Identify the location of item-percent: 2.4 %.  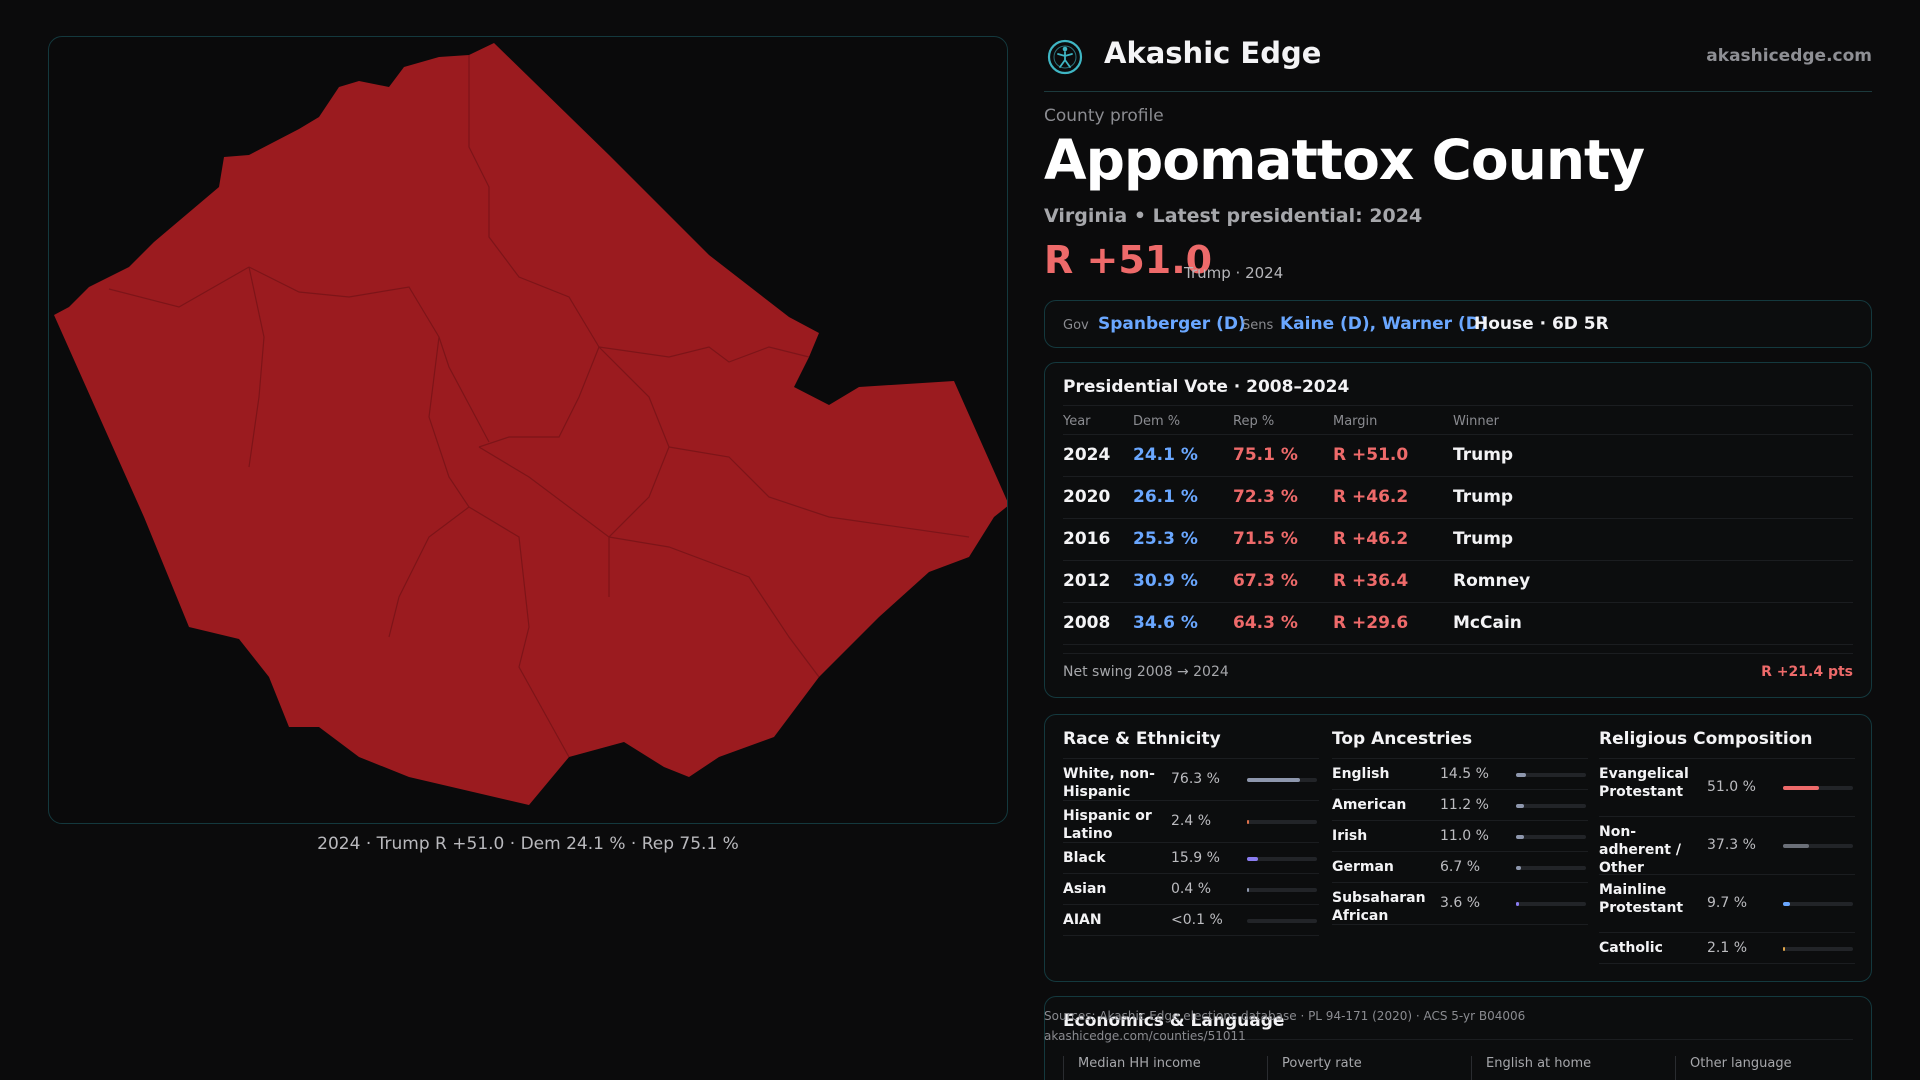
(1191, 821).